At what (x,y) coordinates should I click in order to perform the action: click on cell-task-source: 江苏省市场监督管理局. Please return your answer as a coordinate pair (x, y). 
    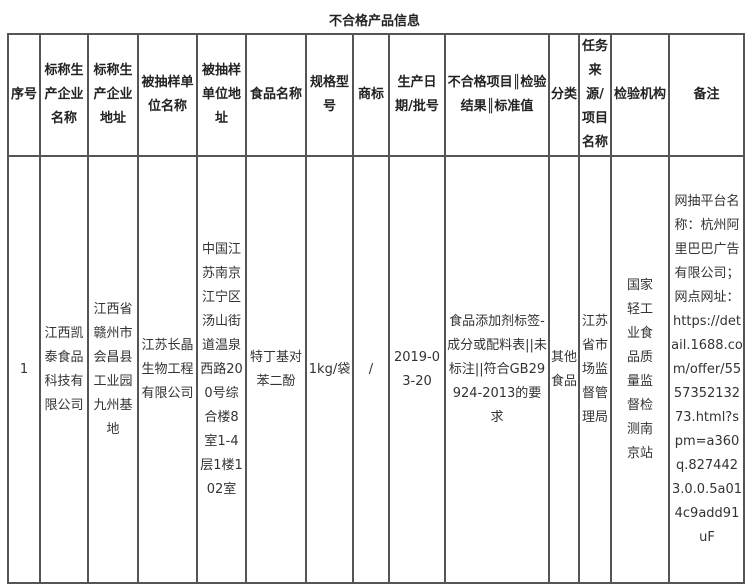
    Looking at the image, I should click on (595, 369).